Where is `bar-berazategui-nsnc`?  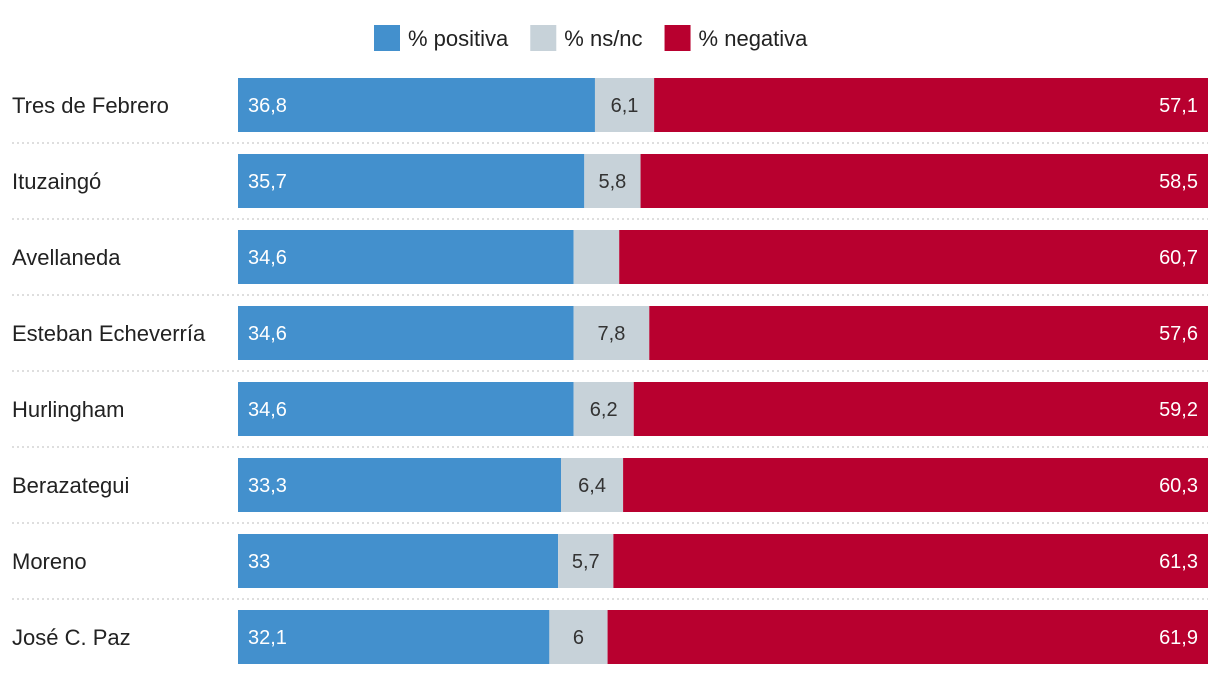 bar-berazategui-nsnc is located at coordinates (592, 485).